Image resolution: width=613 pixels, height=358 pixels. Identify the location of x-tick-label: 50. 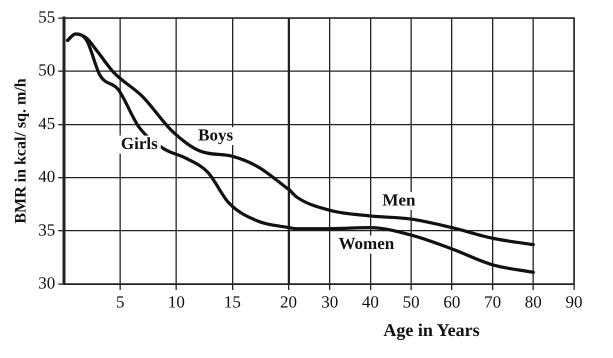
(411, 302).